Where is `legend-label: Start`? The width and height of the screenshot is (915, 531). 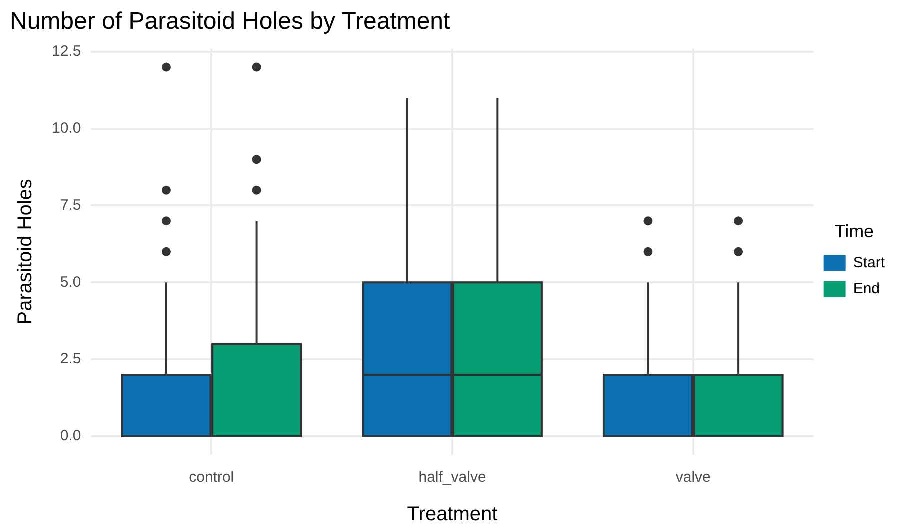 legend-label: Start is located at coordinates (869, 263).